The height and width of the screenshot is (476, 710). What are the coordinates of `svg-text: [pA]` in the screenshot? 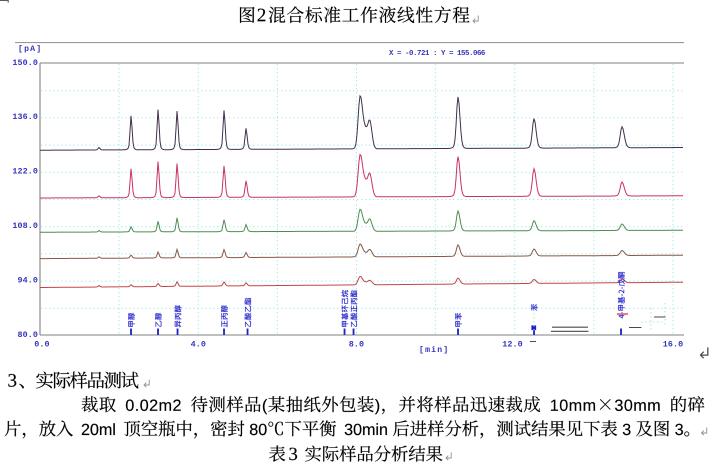 It's located at (30, 49).